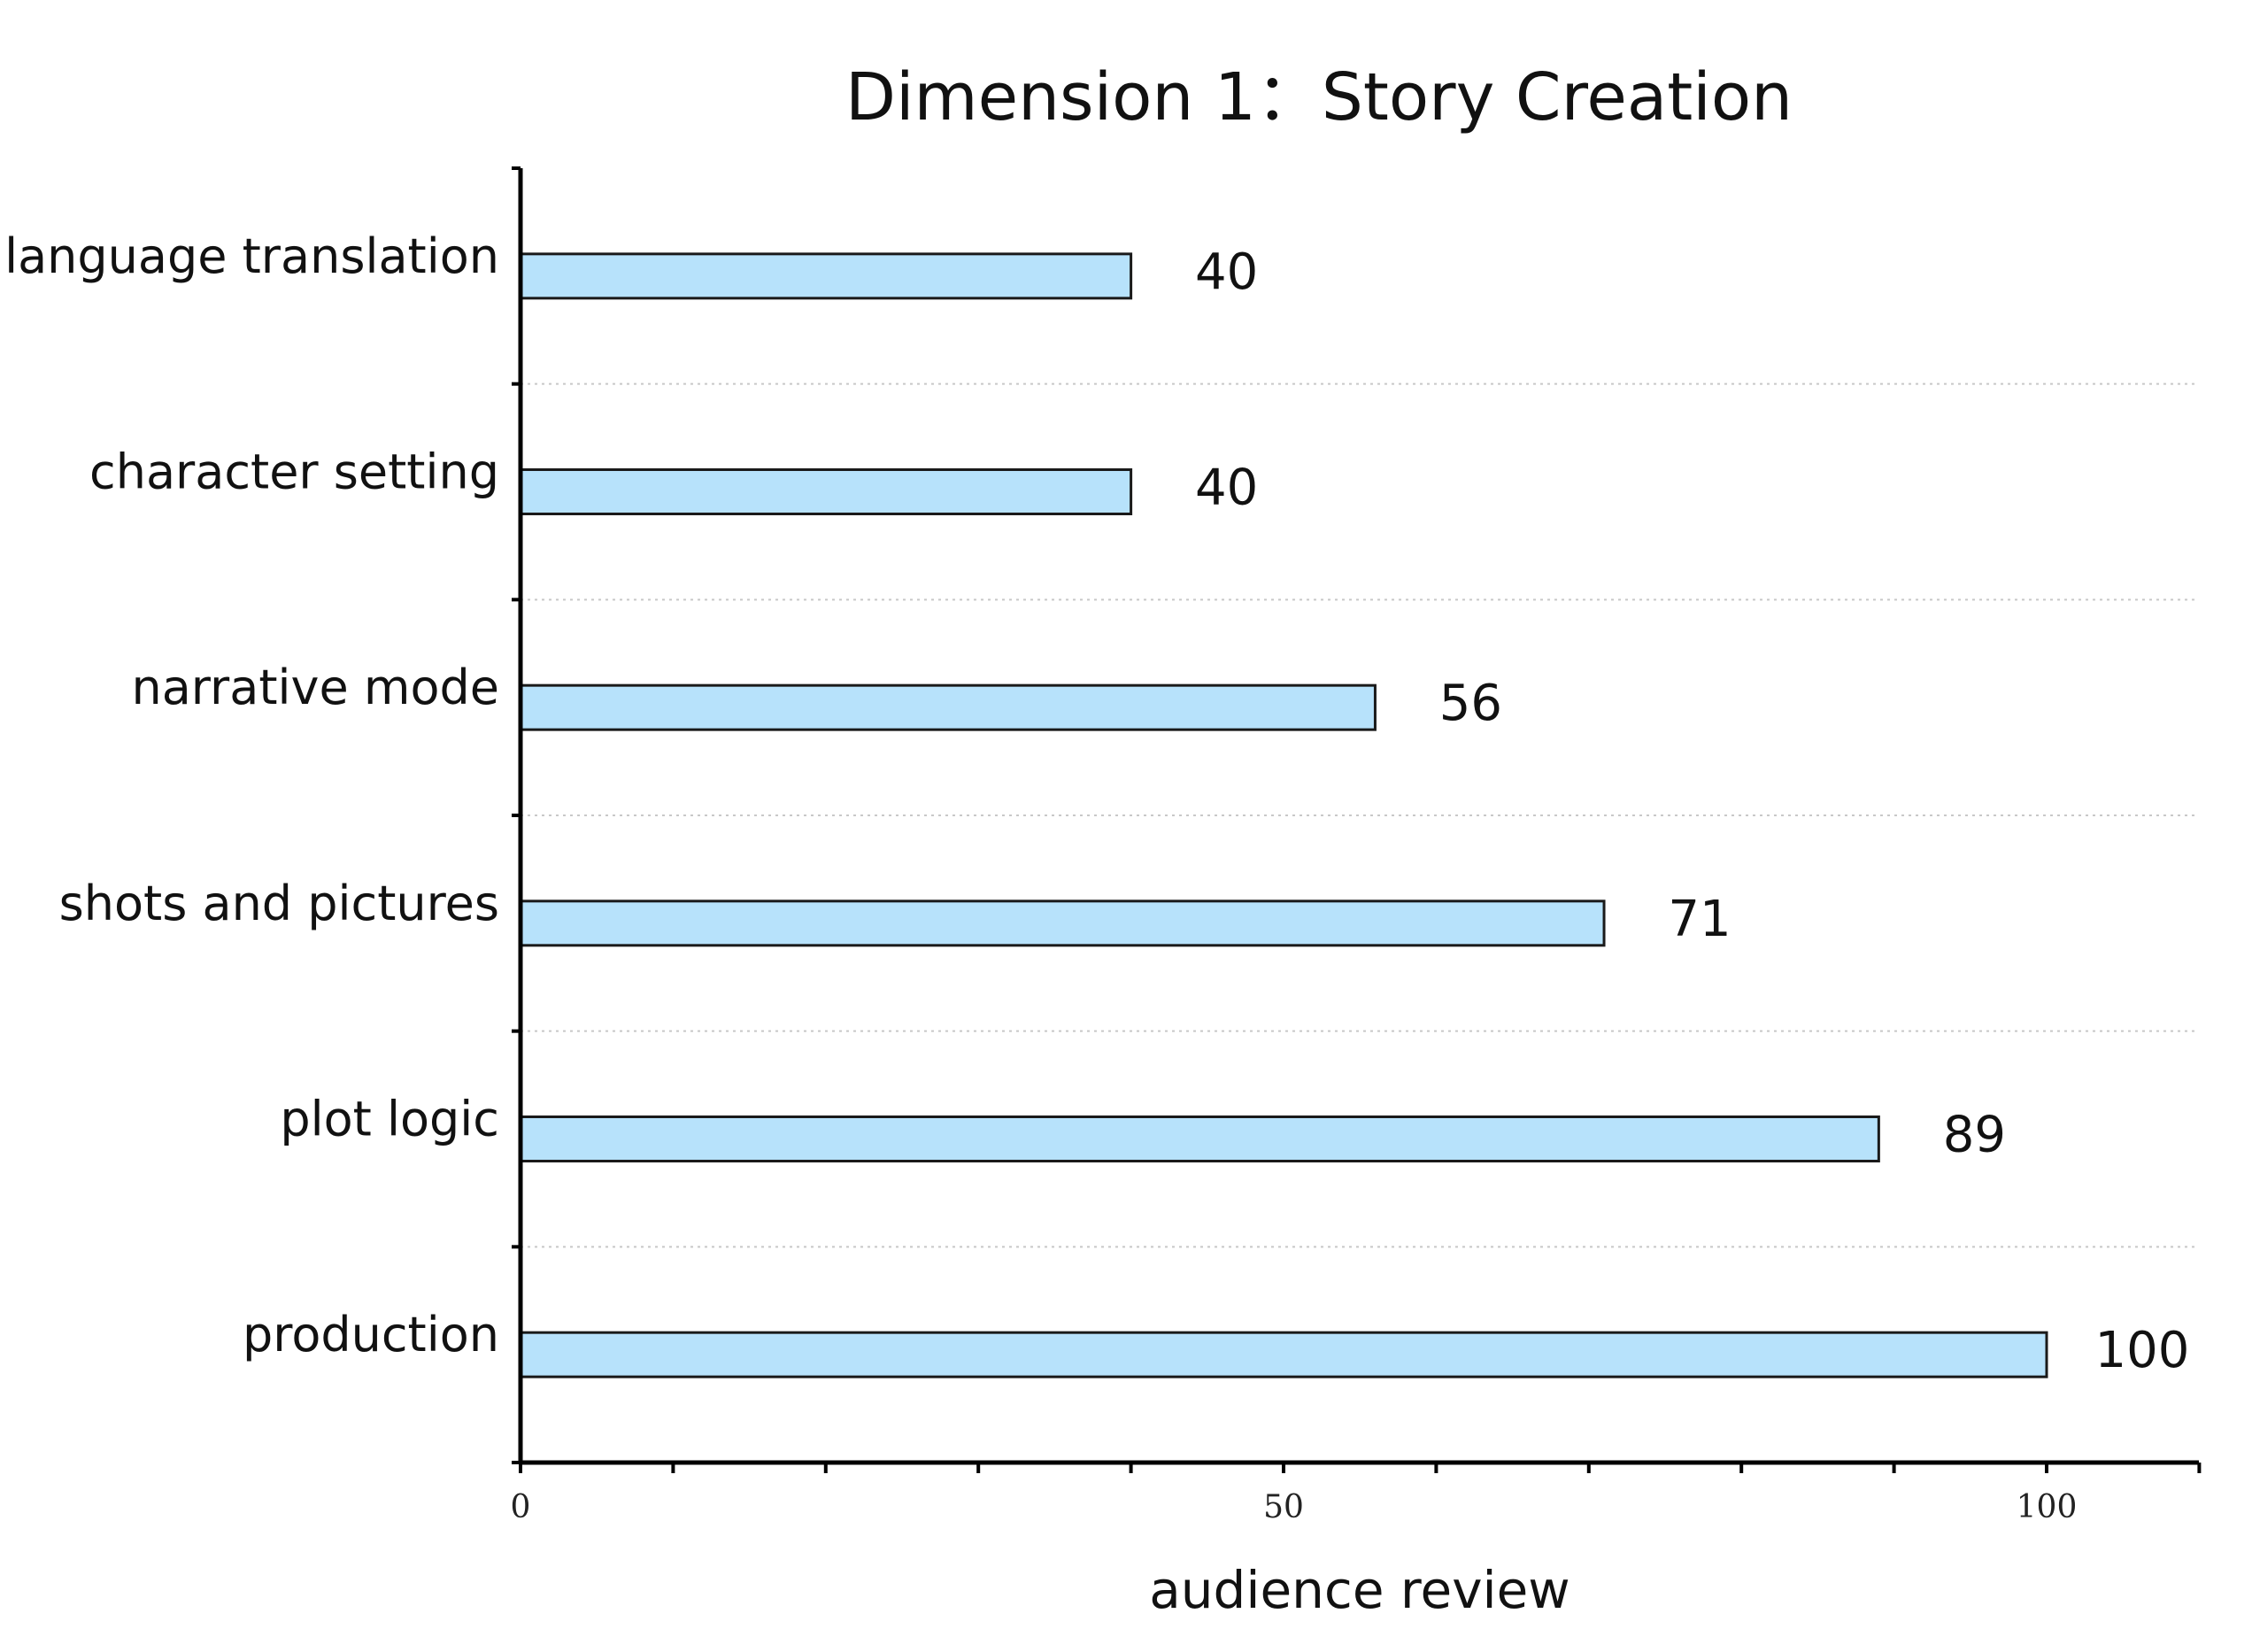 The height and width of the screenshot is (1652, 2252). What do you see at coordinates (371, 1335) in the screenshot?
I see `category-label: production` at bounding box center [371, 1335].